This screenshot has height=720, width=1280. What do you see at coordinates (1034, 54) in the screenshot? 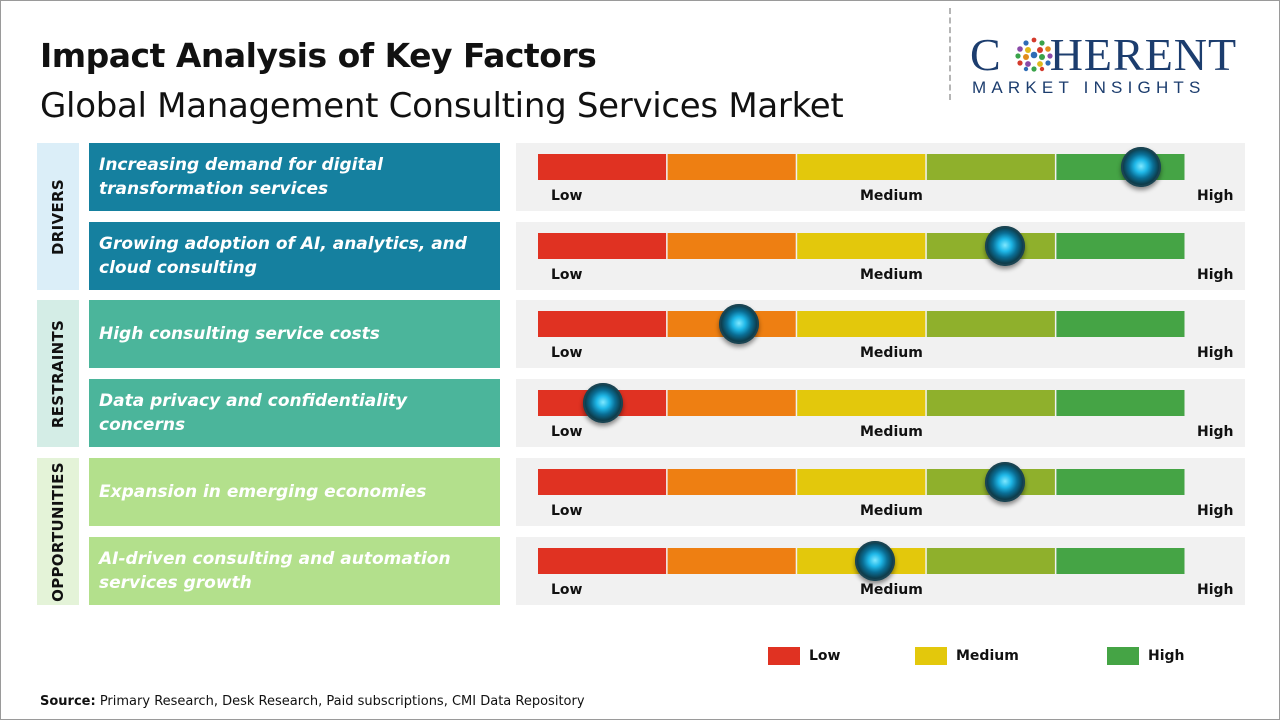
I see `logo-globe-icon` at bounding box center [1034, 54].